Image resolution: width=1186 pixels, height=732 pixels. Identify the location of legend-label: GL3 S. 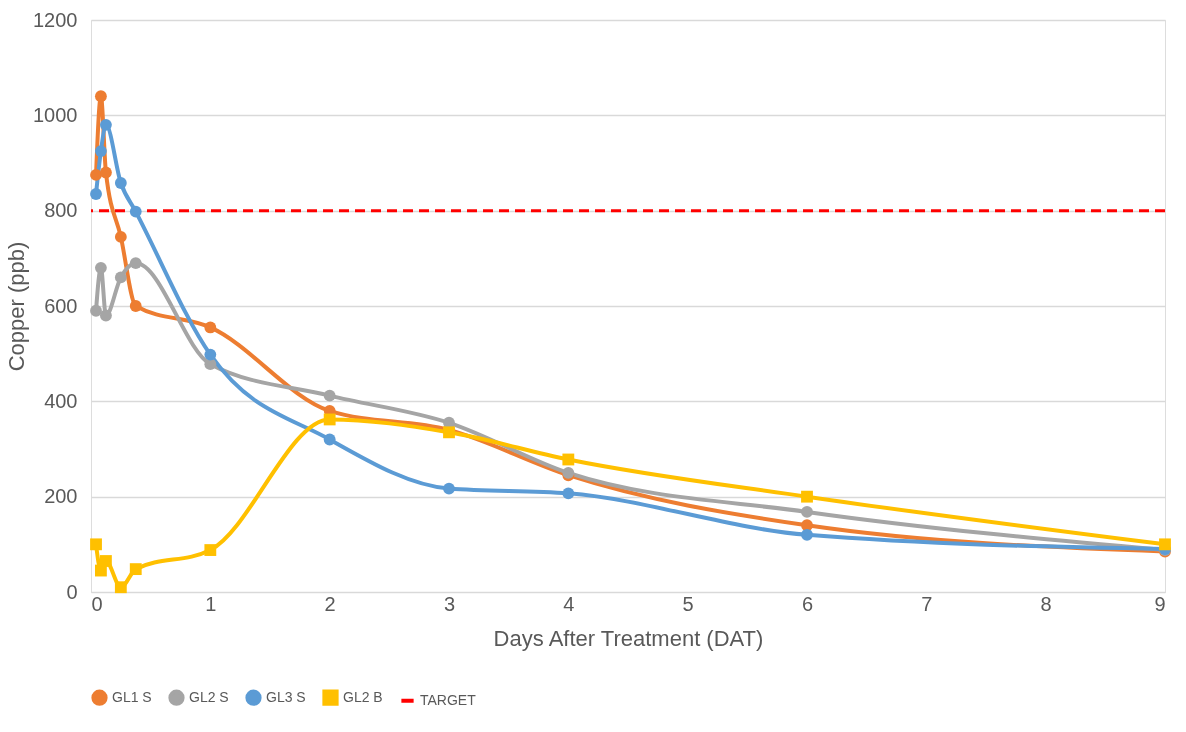
(286, 696).